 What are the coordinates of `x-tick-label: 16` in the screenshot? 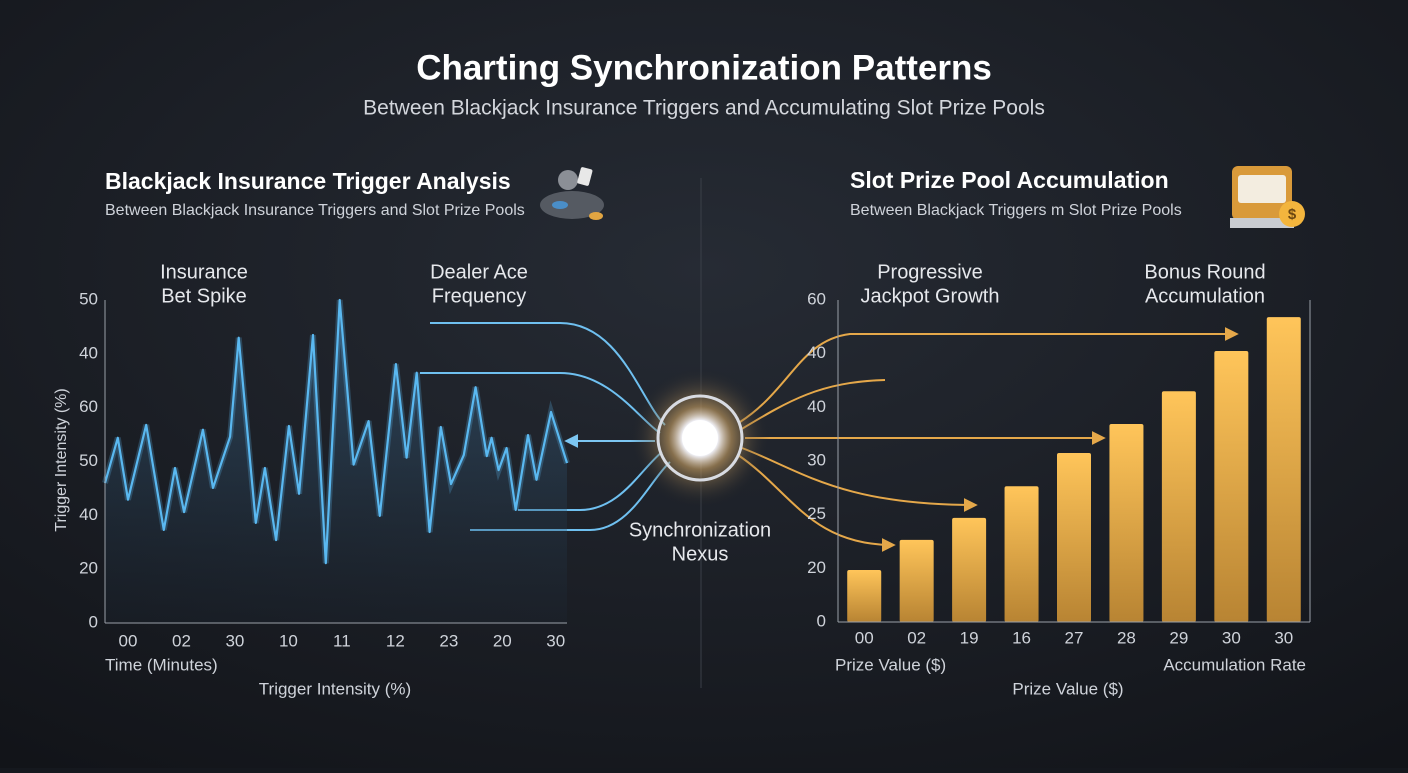 It's located at (1021, 637).